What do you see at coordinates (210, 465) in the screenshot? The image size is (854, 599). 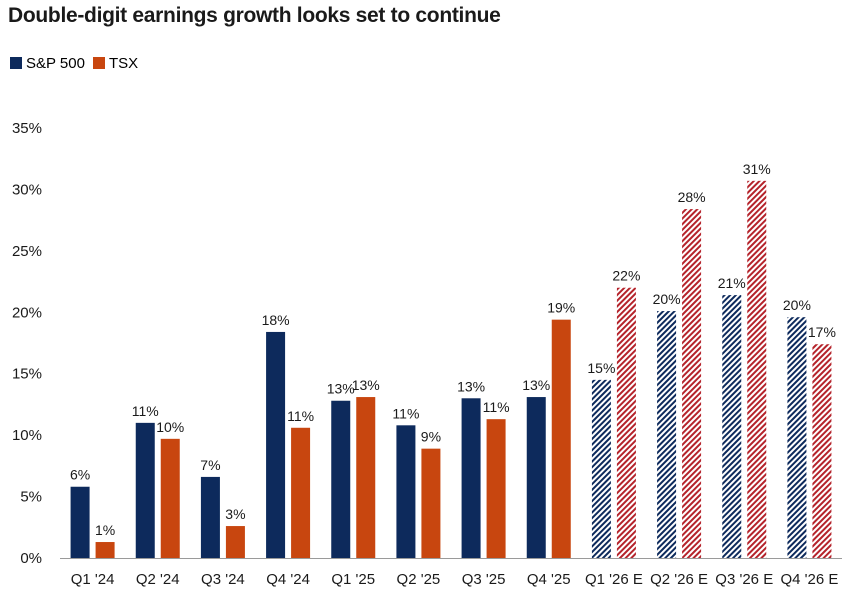 I see `data-label-sp500: 7%` at bounding box center [210, 465].